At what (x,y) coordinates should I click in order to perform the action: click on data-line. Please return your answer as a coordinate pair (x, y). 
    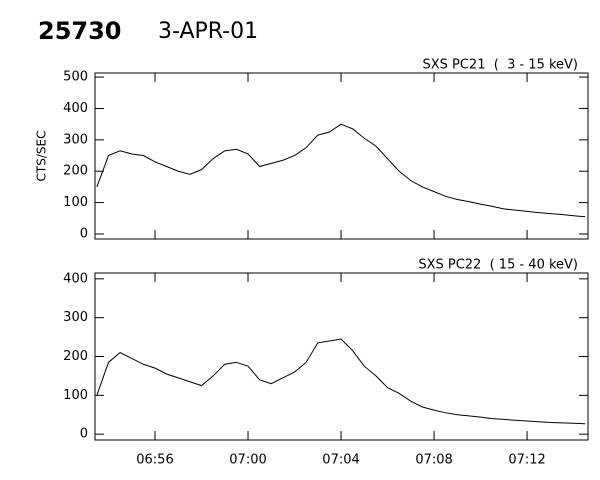
    Looking at the image, I should click on (341, 381).